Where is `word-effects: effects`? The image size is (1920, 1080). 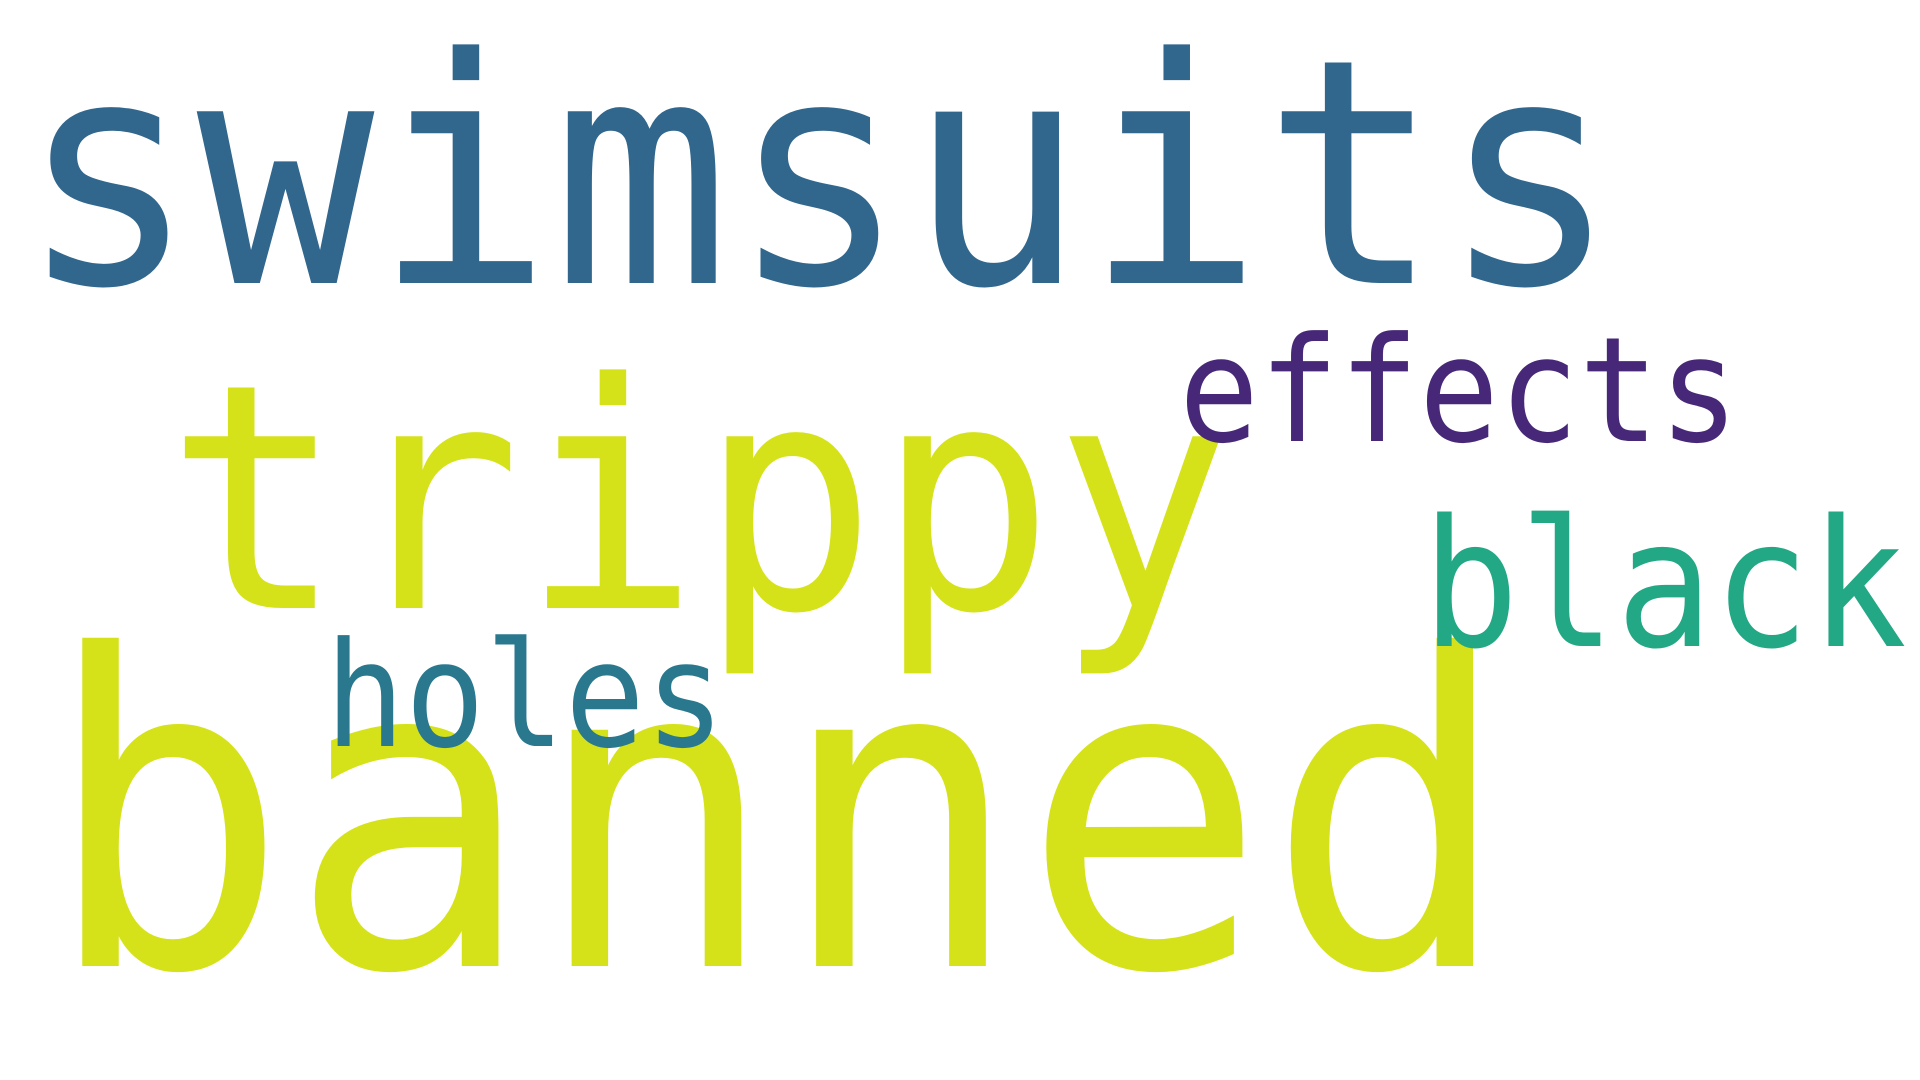 word-effects: effects is located at coordinates (1459, 391).